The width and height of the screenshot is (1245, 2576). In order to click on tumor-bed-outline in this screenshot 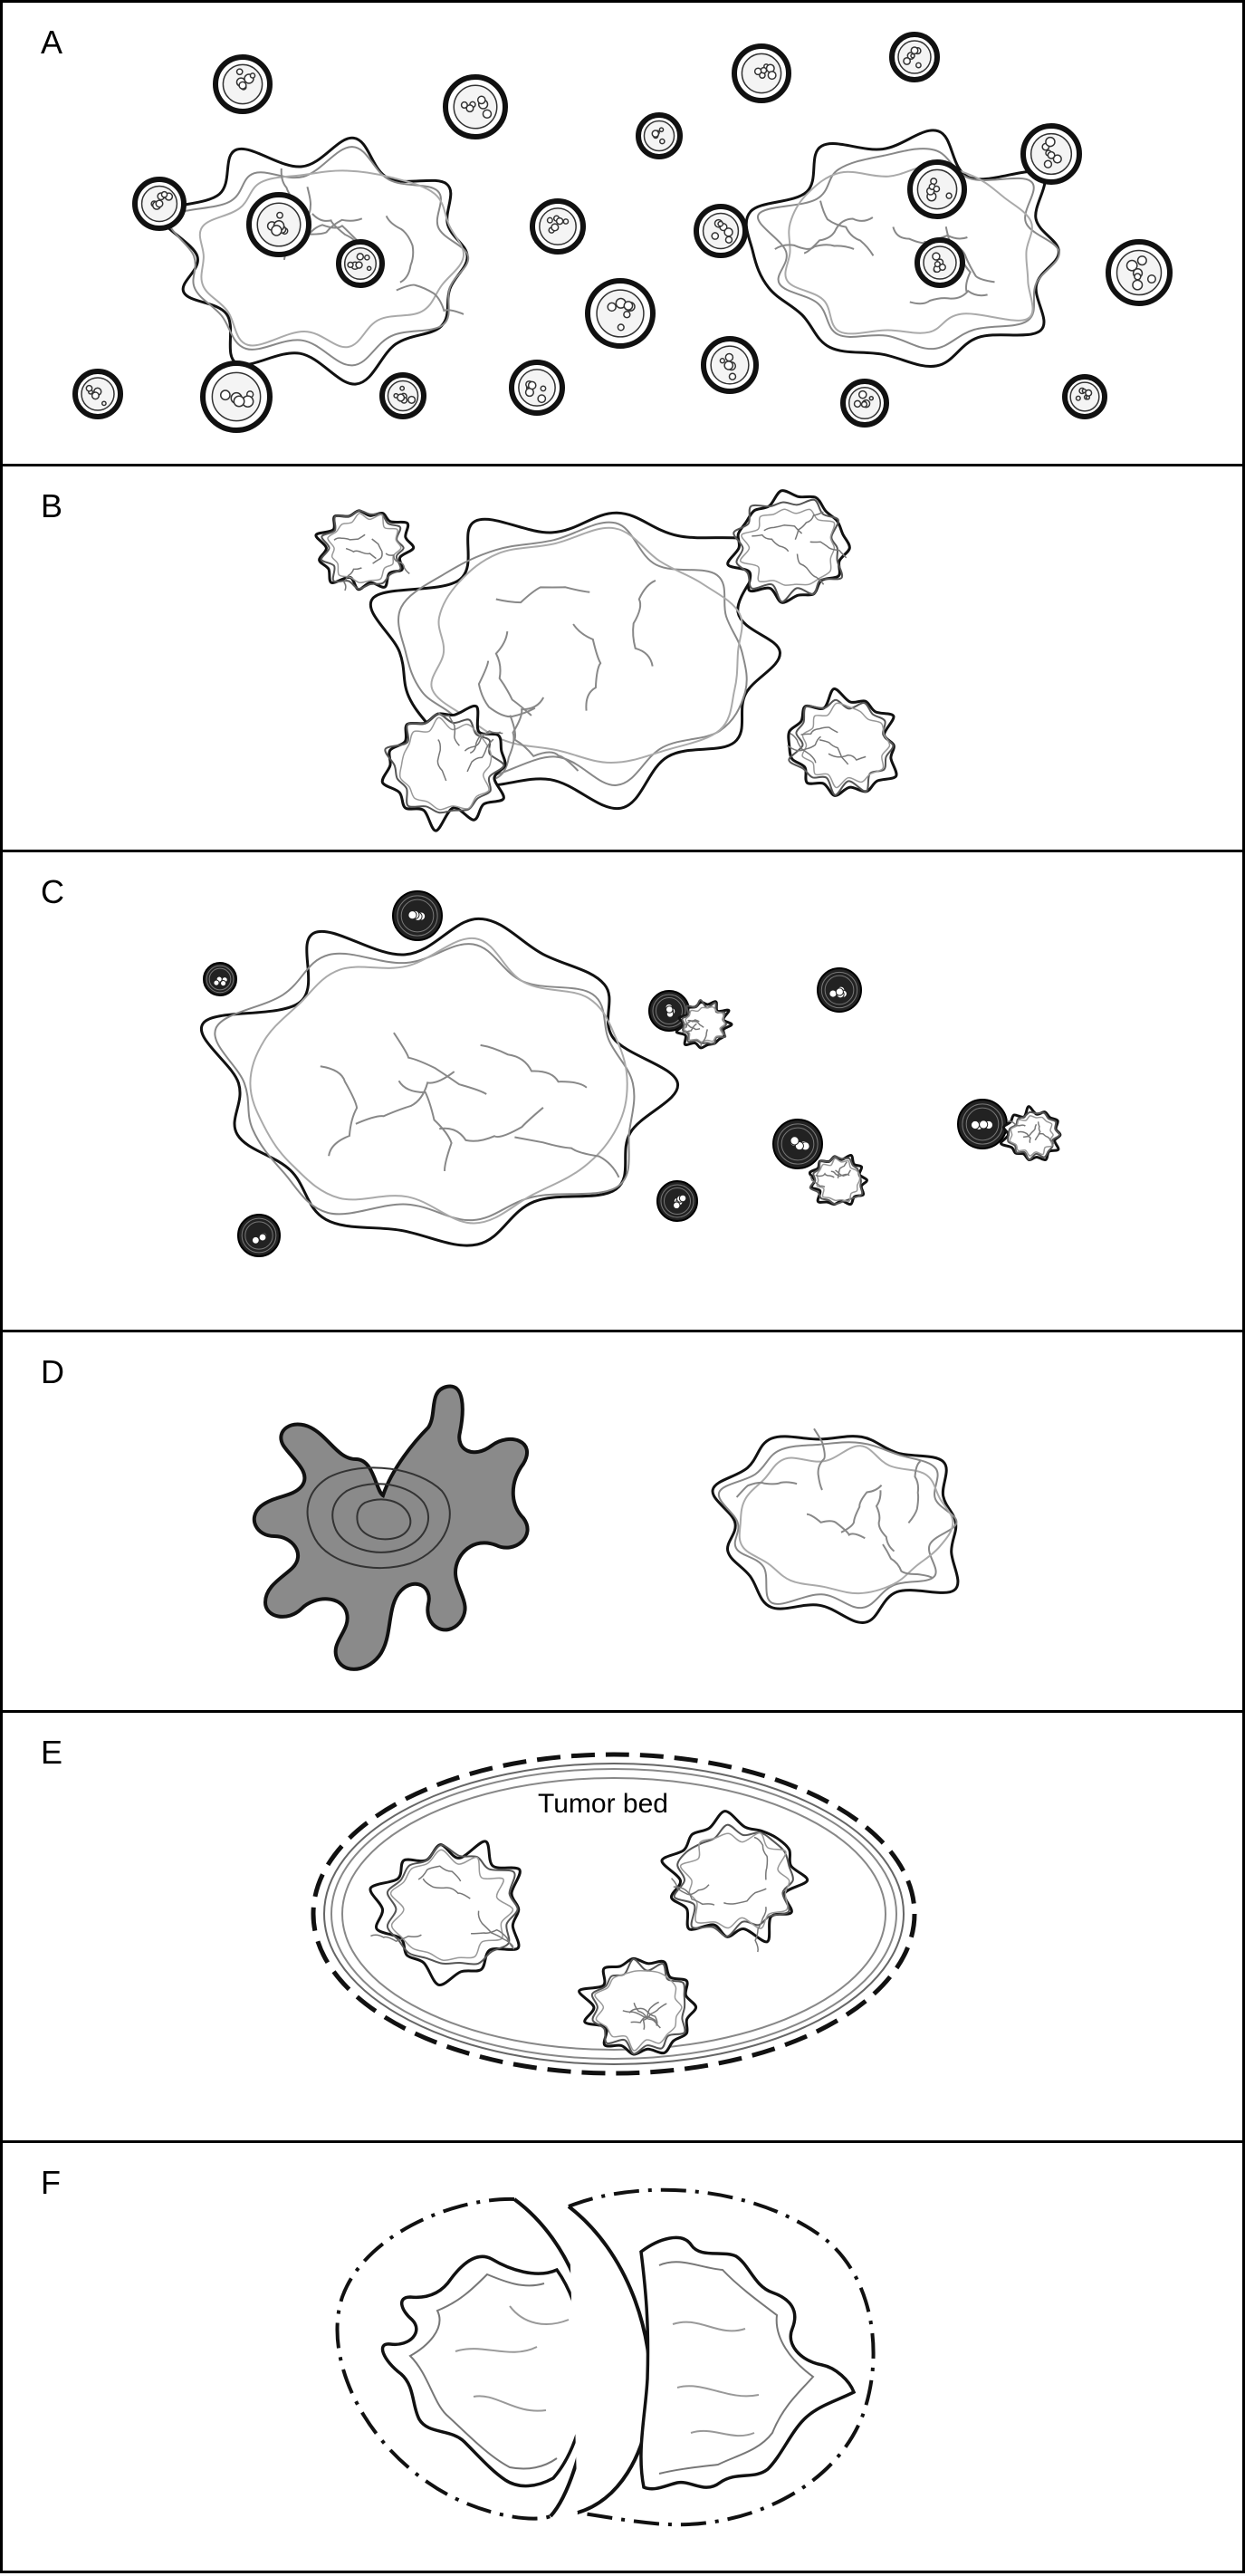, I will do `click(614, 1914)`.